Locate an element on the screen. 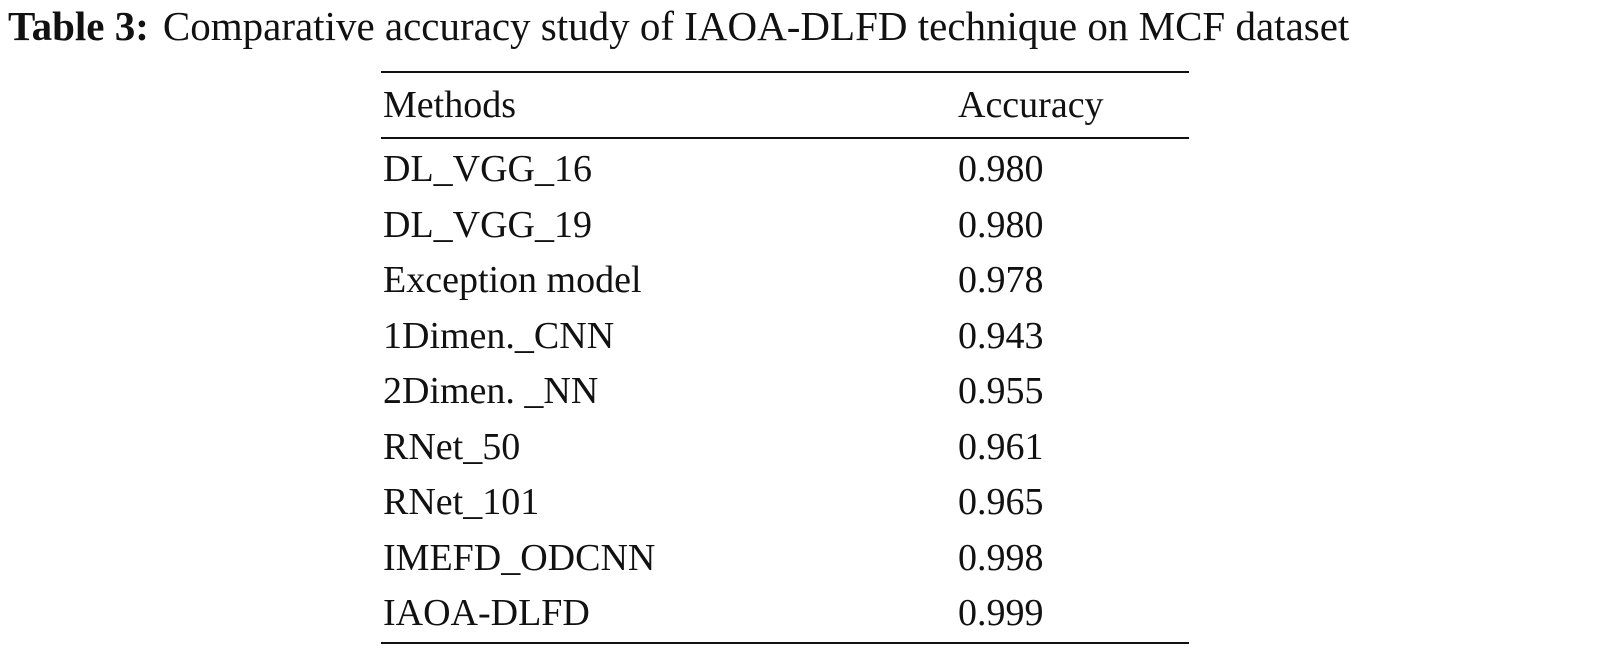 The height and width of the screenshot is (658, 1604). header-methods: Methods is located at coordinates (449, 105).